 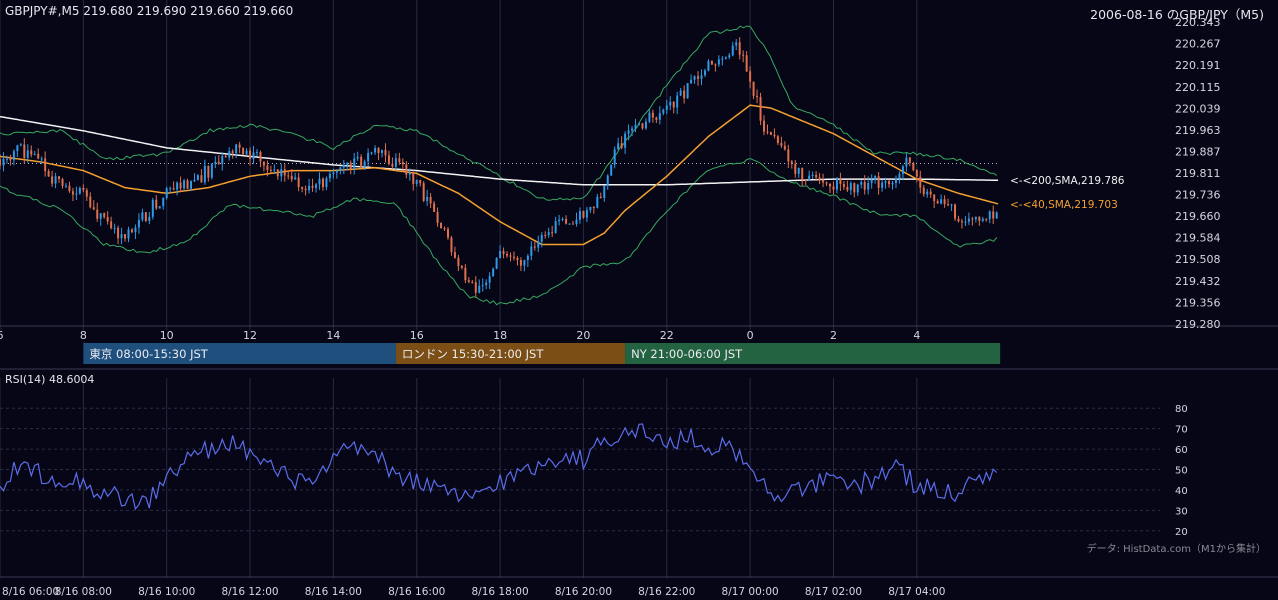 I want to click on price-tick-label: 219.508, so click(x=1198, y=259).